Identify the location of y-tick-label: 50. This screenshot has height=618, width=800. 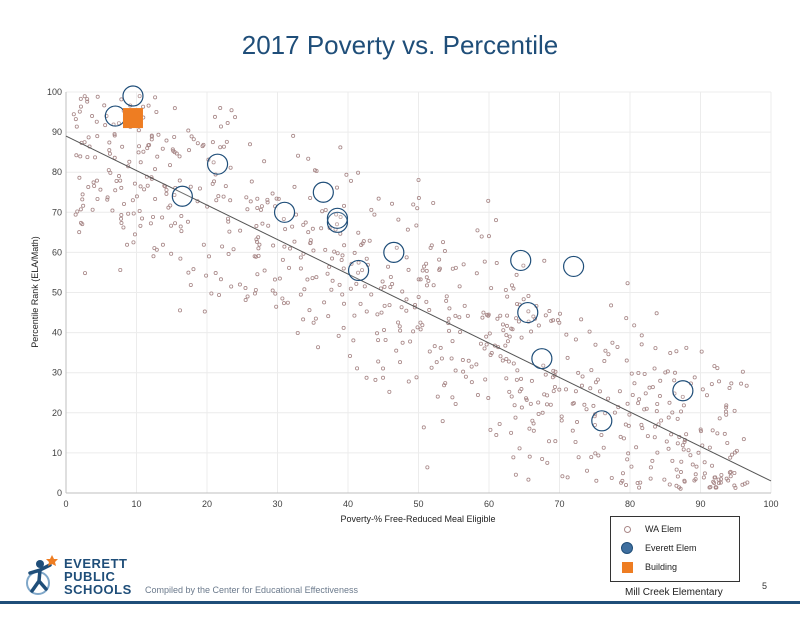
(57, 293).